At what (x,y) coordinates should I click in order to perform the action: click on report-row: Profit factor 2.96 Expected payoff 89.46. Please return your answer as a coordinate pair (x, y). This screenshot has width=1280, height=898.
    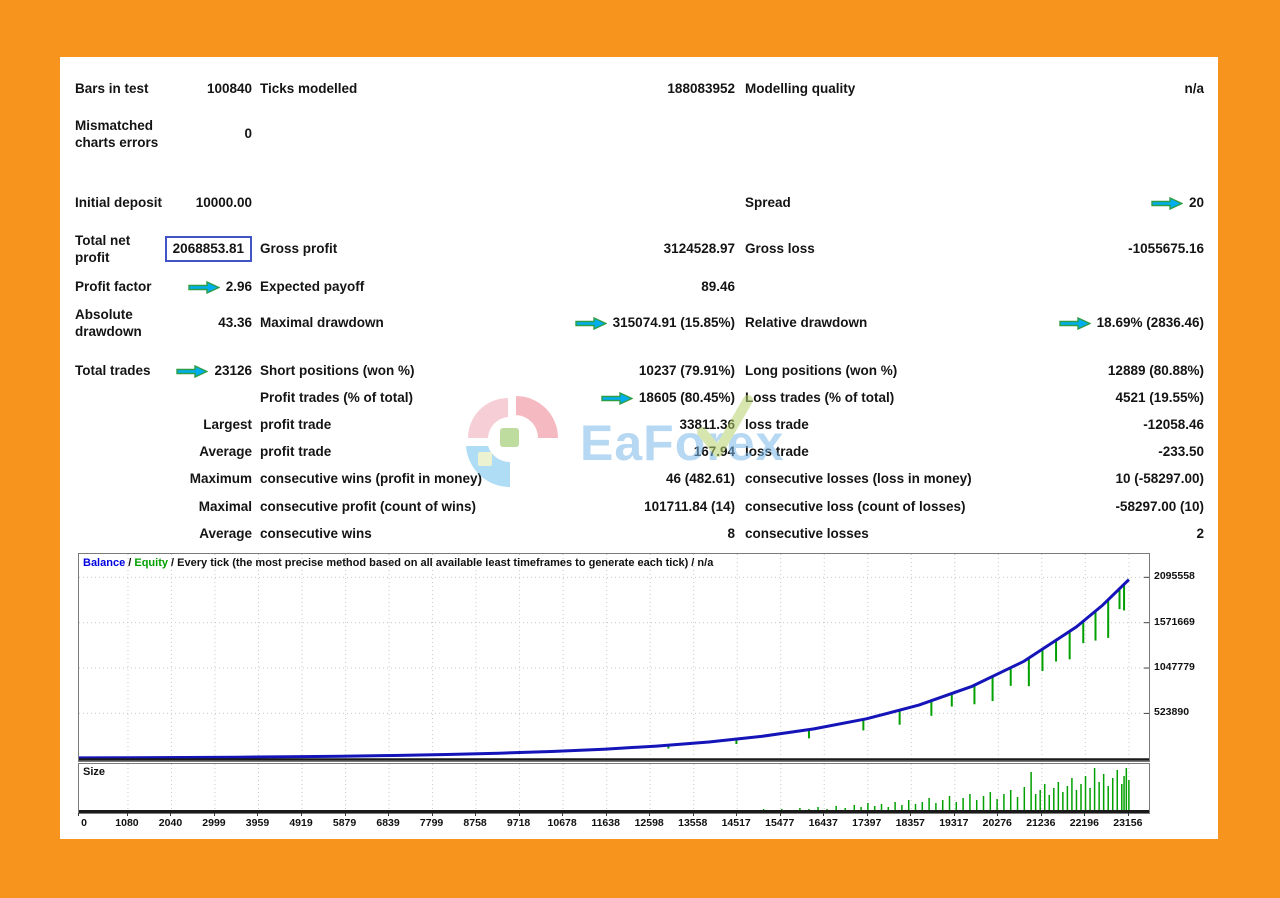
    Looking at the image, I should click on (639, 287).